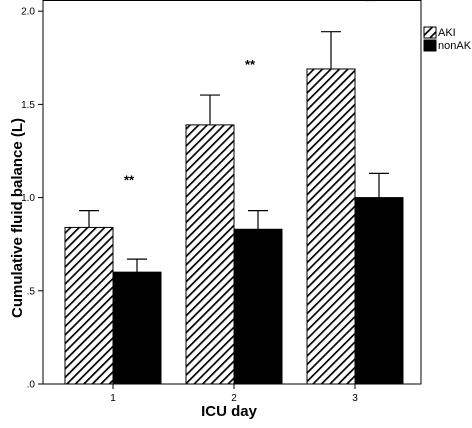  Describe the element at coordinates (28, 198) in the screenshot. I see `y-tick-label: 1.0` at that location.